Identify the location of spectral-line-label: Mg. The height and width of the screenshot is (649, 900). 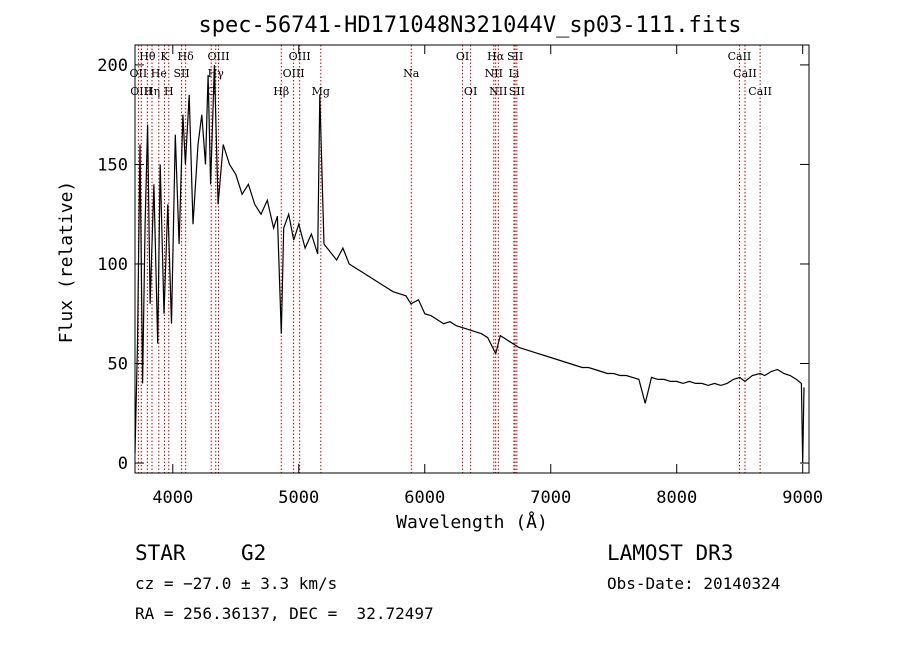
(321, 91).